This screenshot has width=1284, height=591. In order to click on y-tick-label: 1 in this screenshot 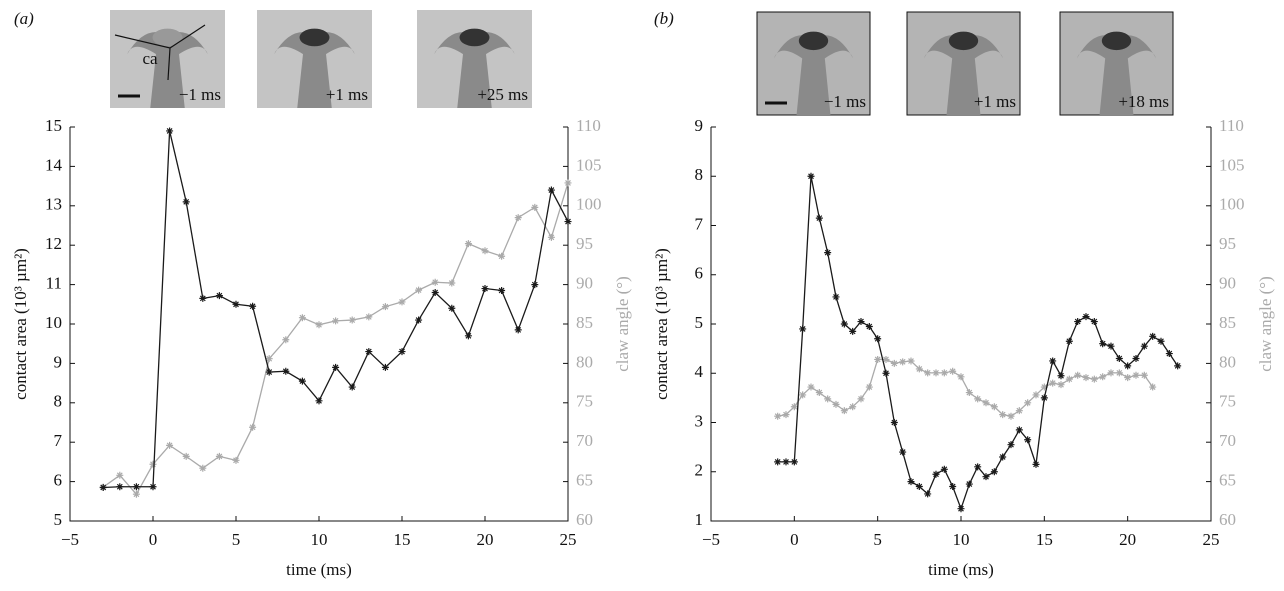, I will do `click(699, 519)`.